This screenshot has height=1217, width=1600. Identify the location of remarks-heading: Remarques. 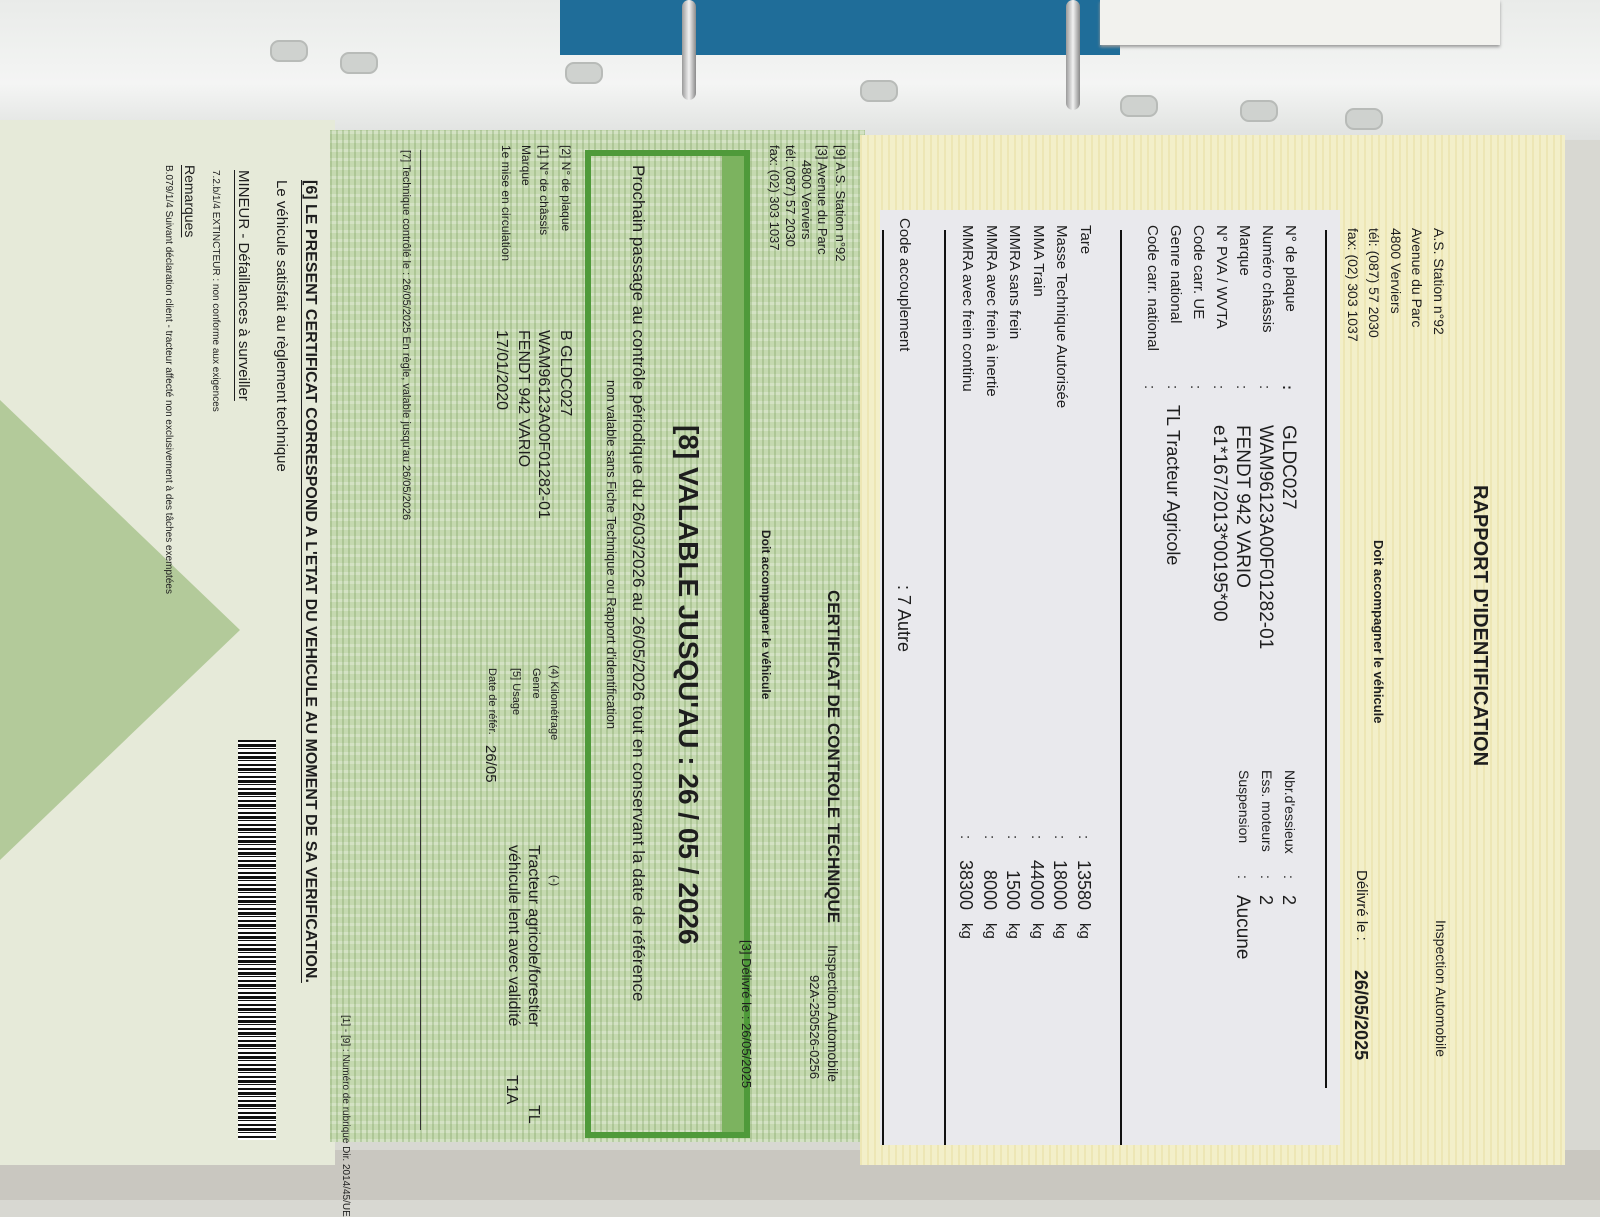
(190, 201).